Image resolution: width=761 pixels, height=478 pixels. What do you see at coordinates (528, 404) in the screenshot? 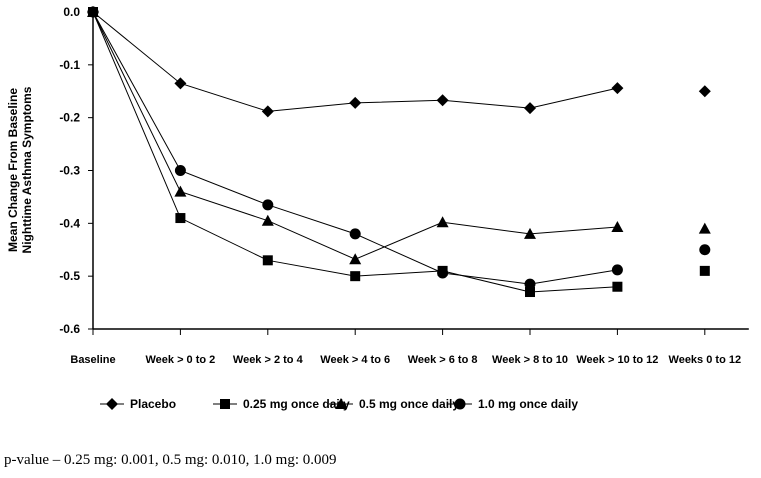
I see `legend-label: 1.0 mg once daily` at bounding box center [528, 404].